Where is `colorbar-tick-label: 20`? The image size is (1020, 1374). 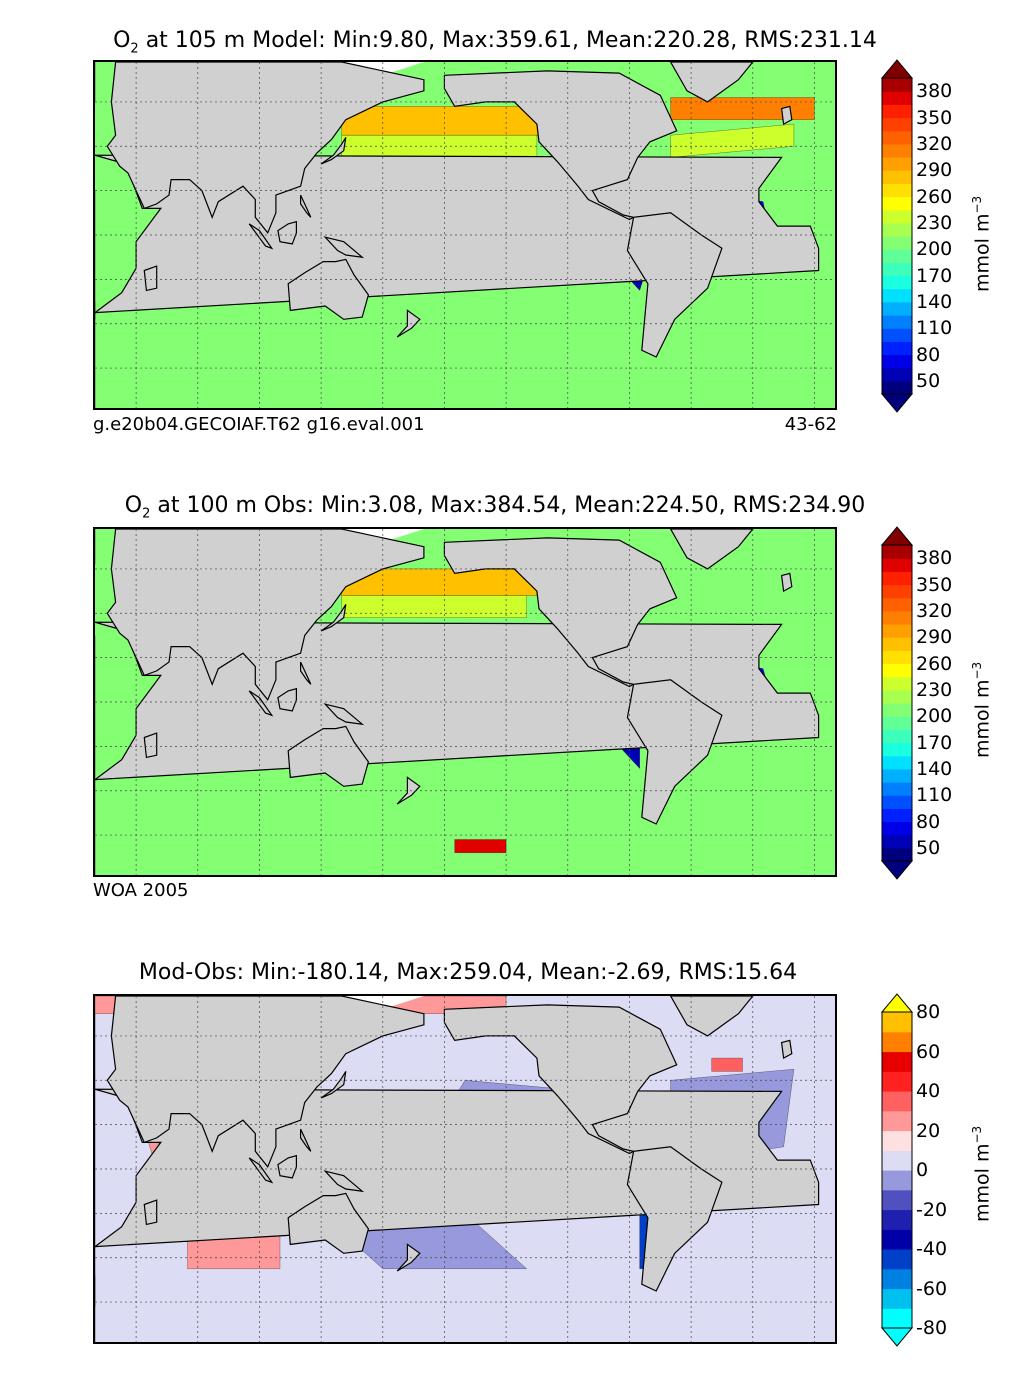
colorbar-tick-label: 20 is located at coordinates (928, 1130).